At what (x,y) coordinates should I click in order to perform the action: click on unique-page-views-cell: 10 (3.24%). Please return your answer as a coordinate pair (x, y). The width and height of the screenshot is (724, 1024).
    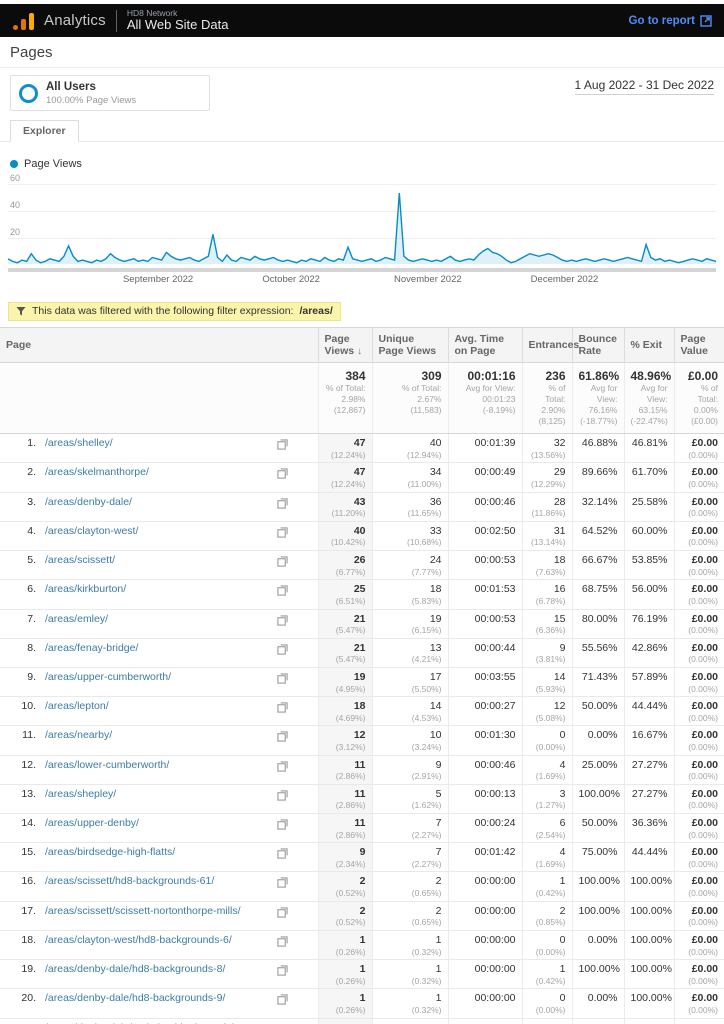
    Looking at the image, I should click on (409, 740).